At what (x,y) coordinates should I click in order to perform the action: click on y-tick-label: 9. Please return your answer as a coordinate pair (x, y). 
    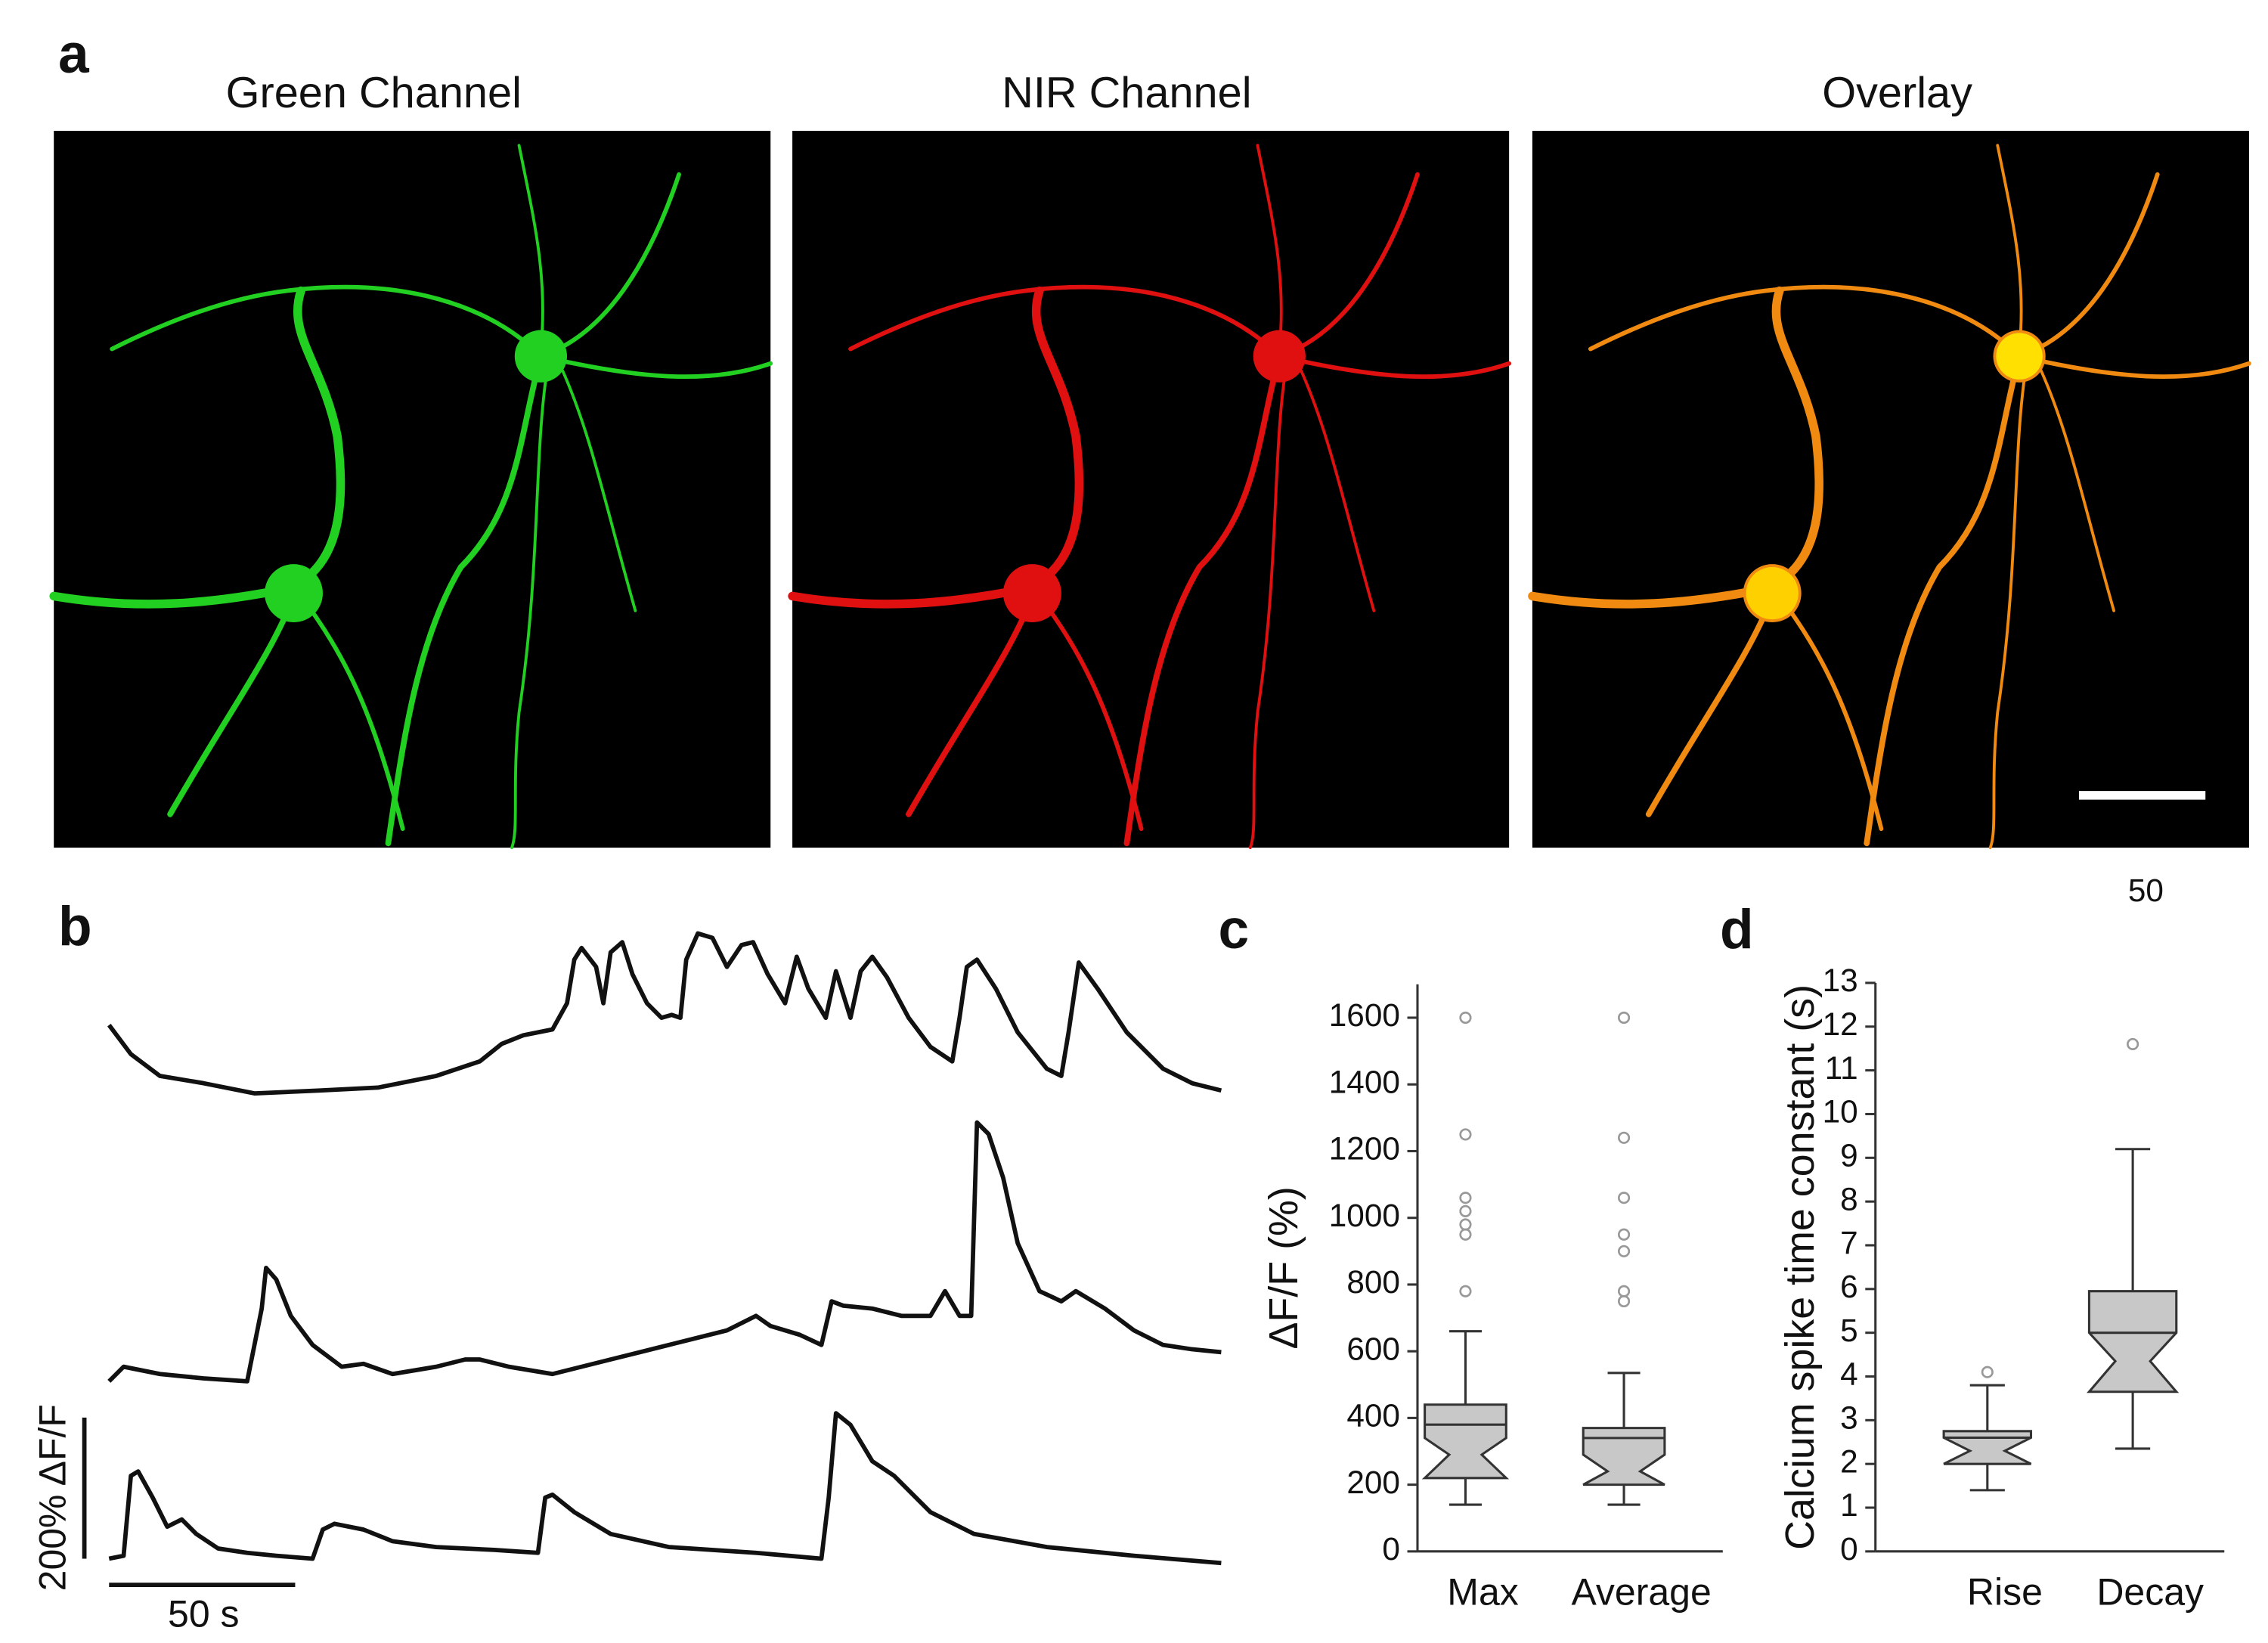
    Looking at the image, I should click on (1849, 1155).